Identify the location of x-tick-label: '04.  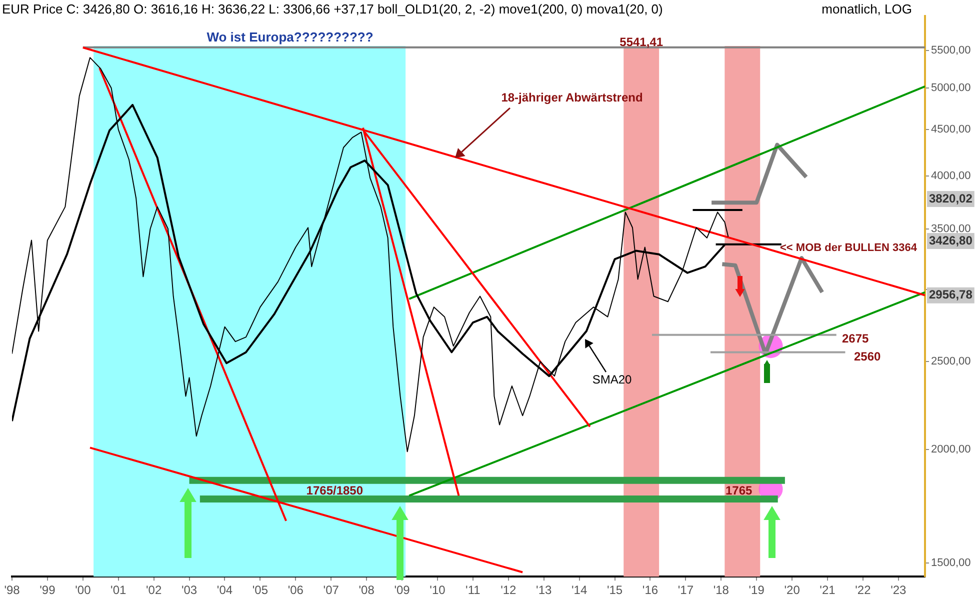
(224, 590).